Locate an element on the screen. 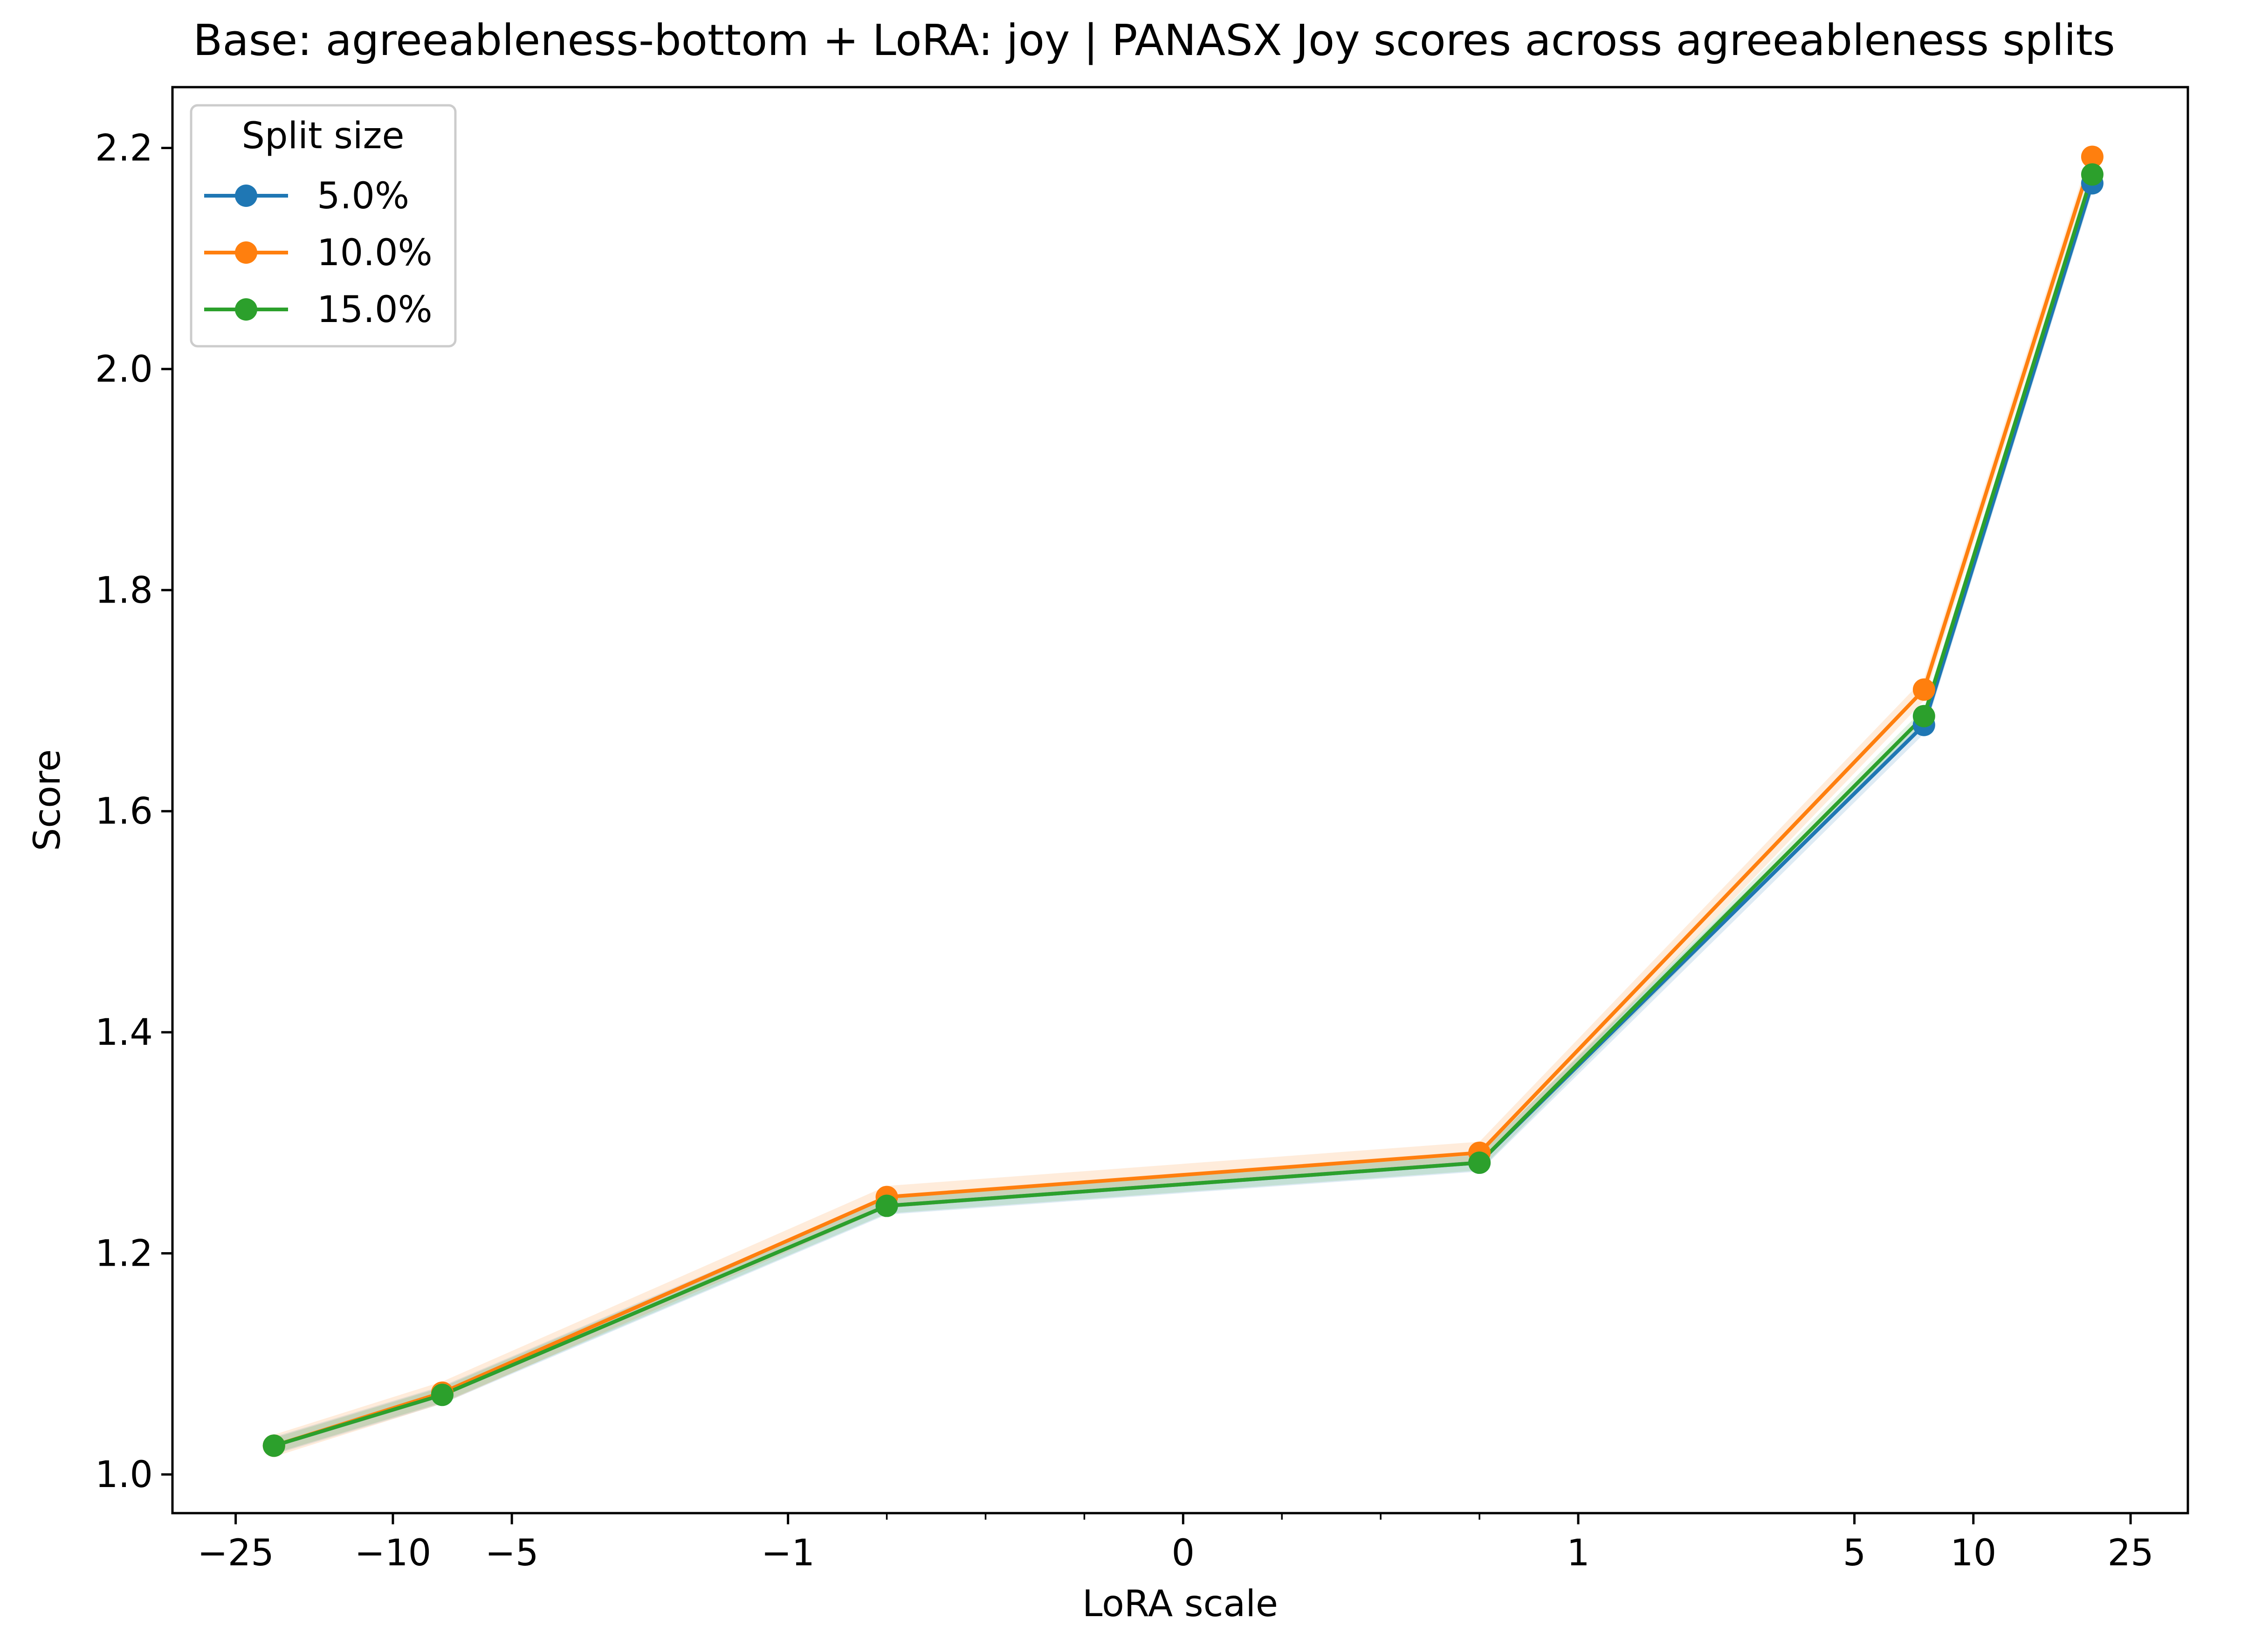 This screenshot has width=2248, height=1652. x-axis: −25 −10 −5 −1 0 1 5 10 25 is located at coordinates (1175, 1543).